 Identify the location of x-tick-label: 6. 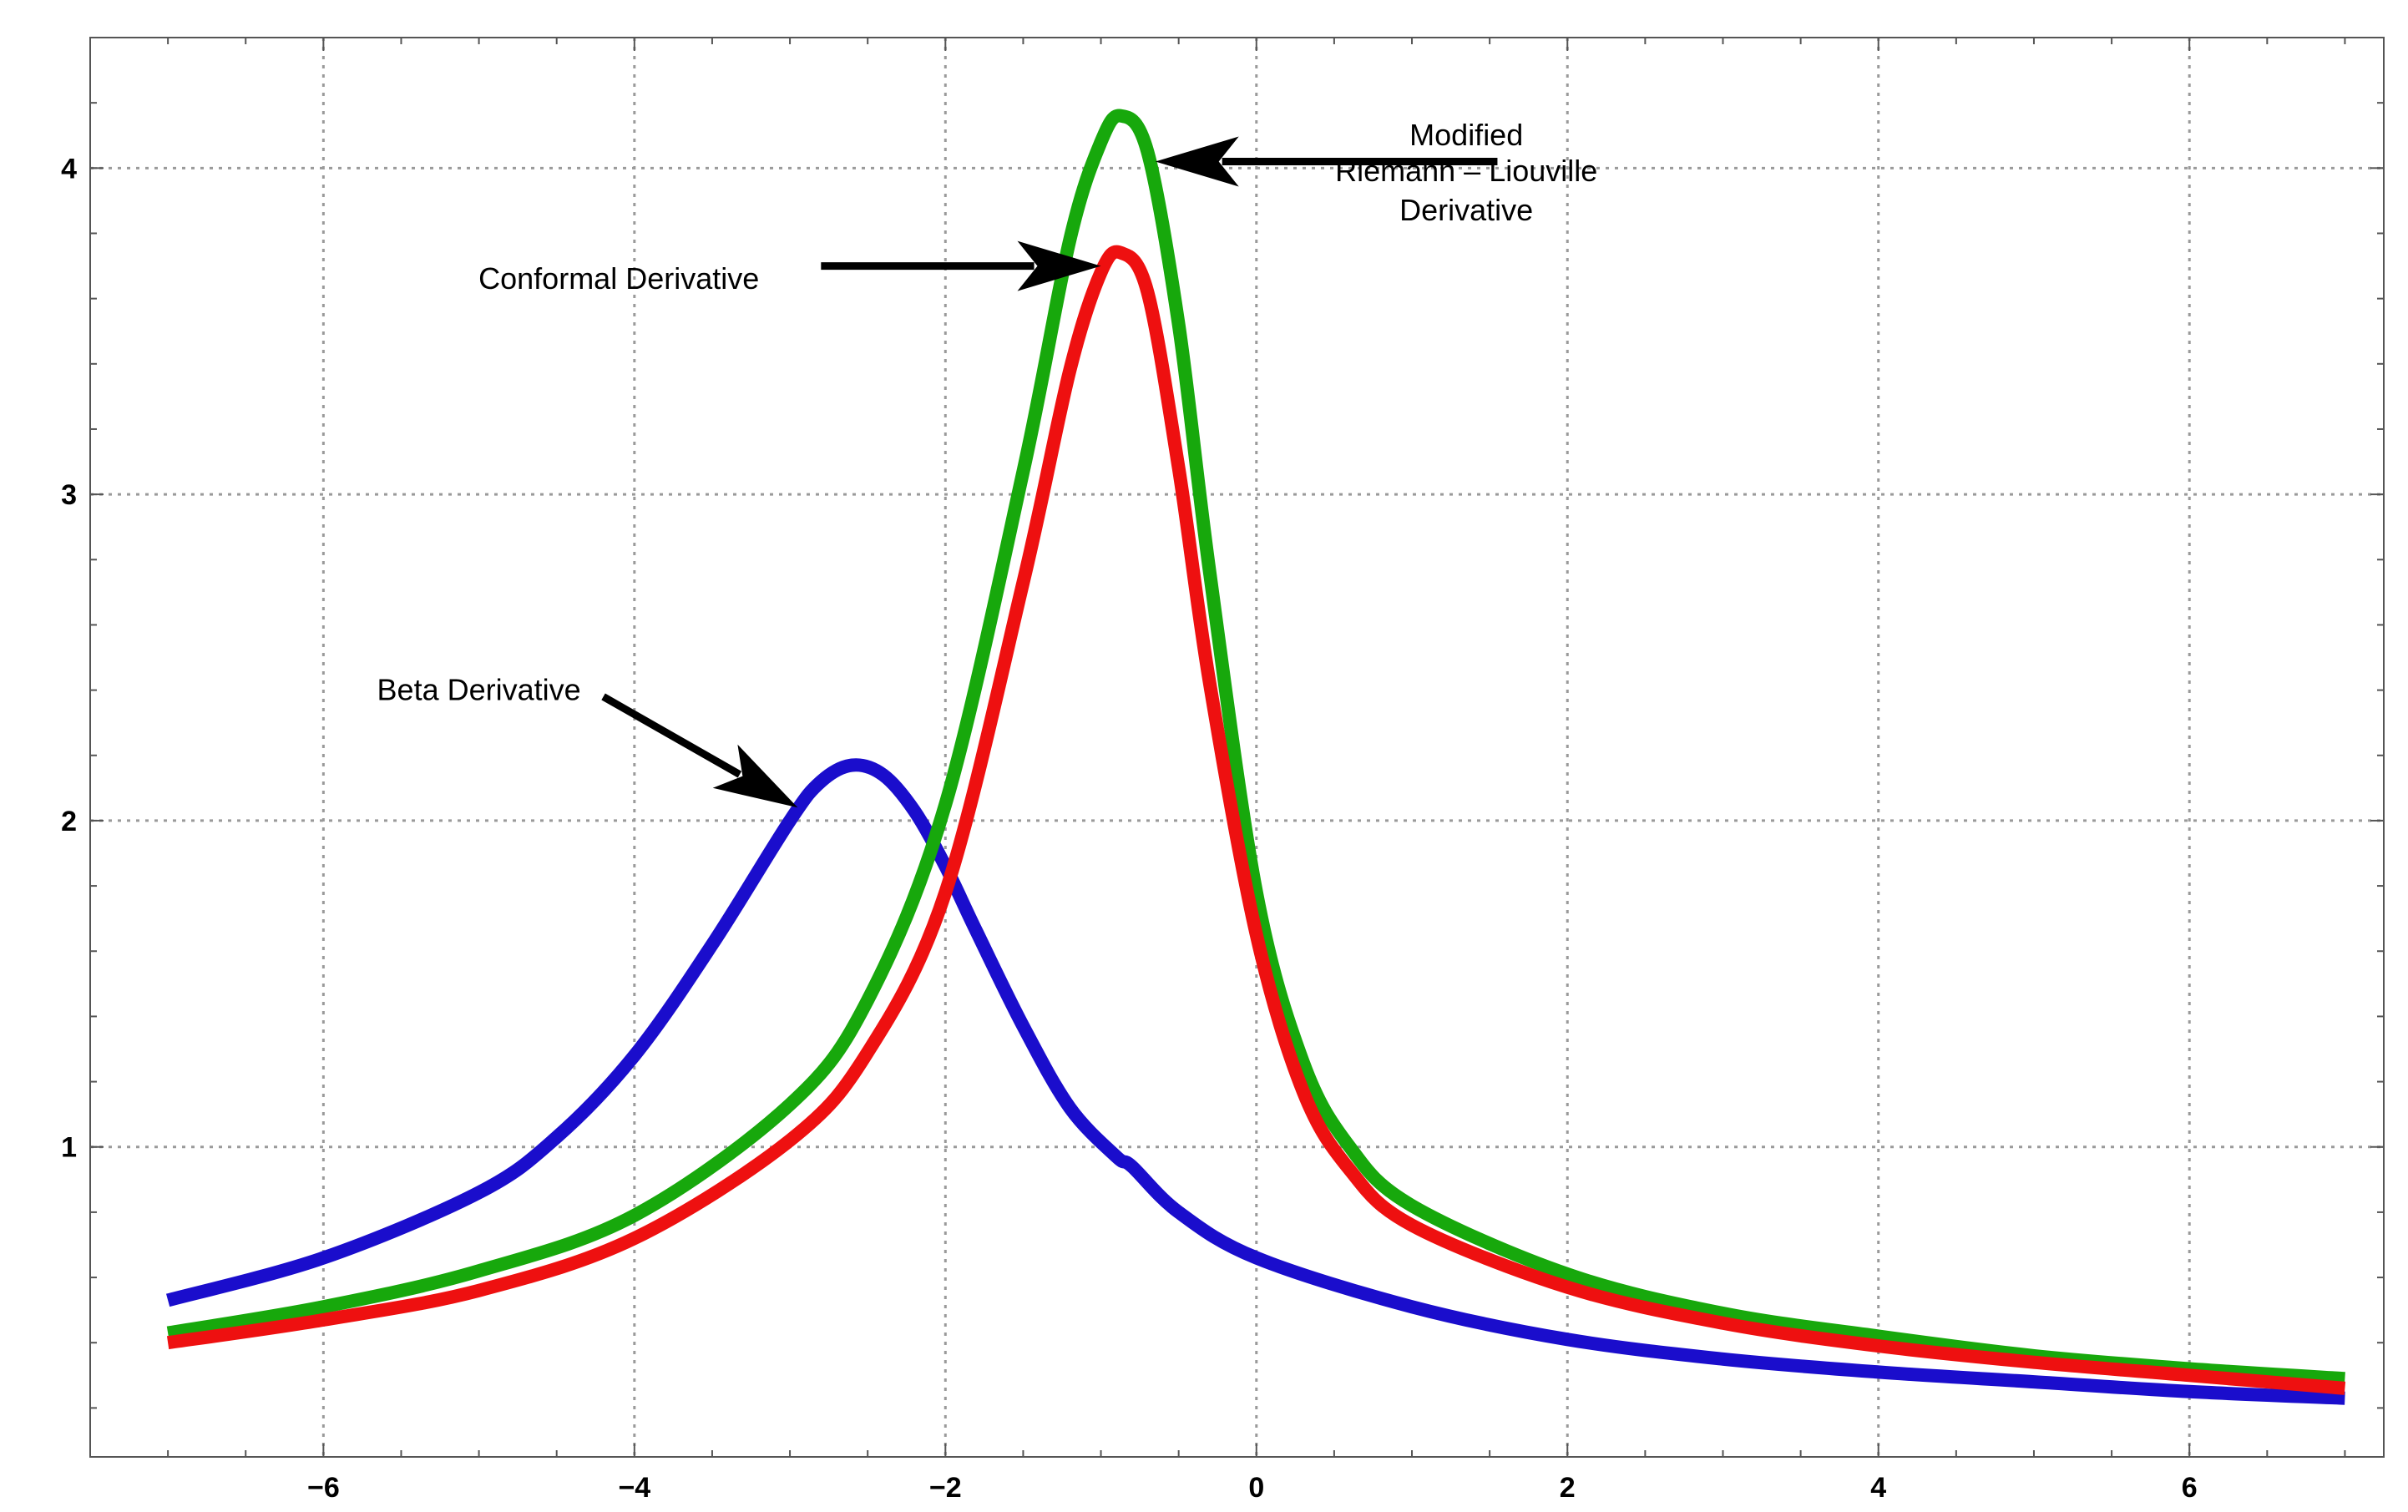
(2190, 1488).